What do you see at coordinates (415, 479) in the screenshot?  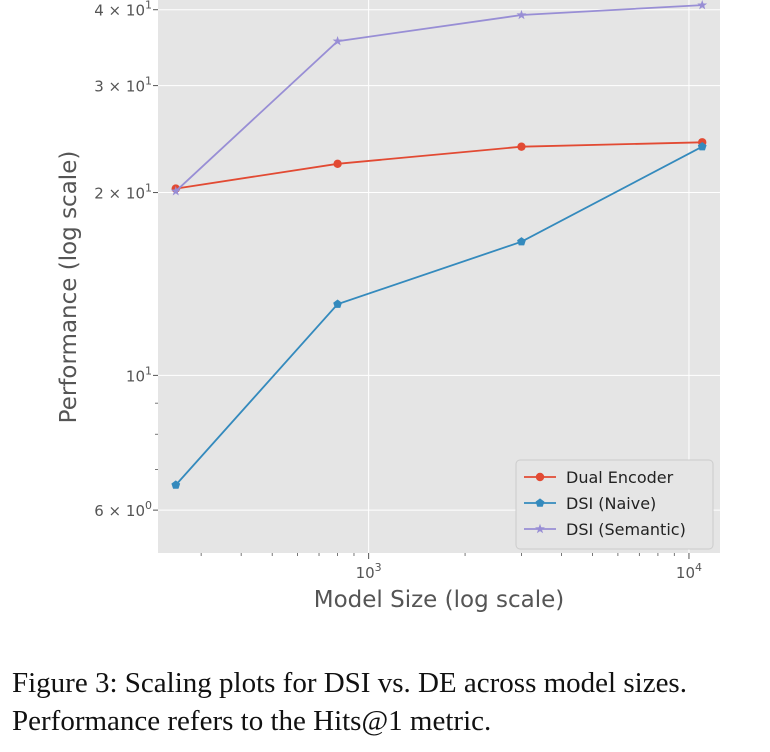 I see `minor-ticks` at bounding box center [415, 479].